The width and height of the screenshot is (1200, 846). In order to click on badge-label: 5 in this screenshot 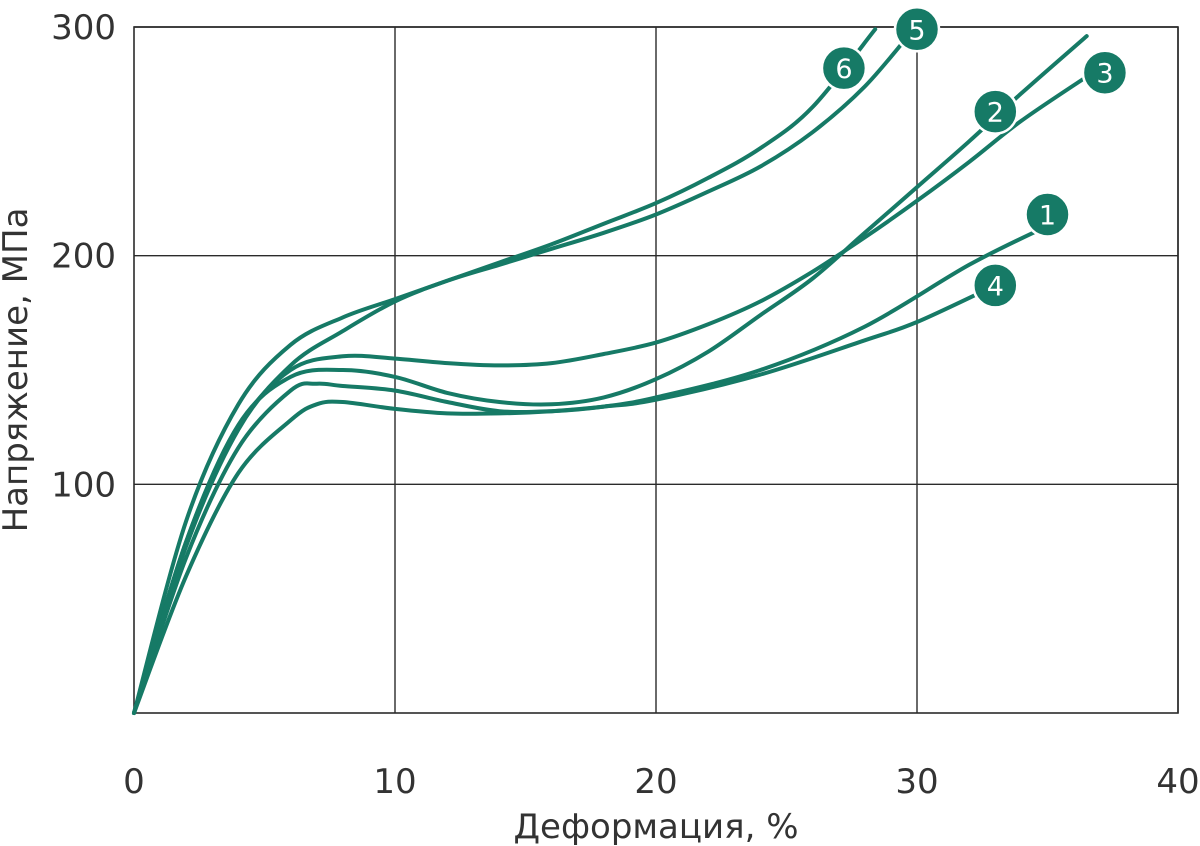, I will do `click(916, 30)`.